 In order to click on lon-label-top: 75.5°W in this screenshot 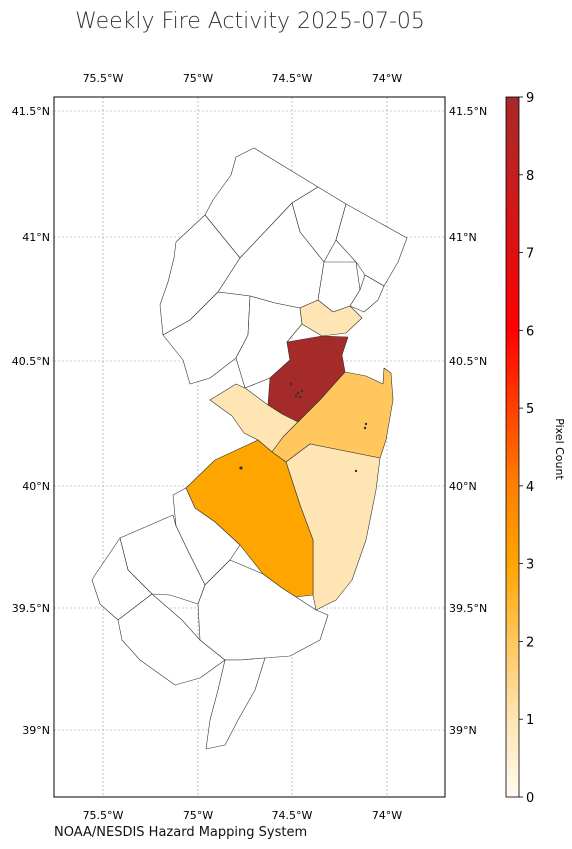, I will do `click(103, 78)`.